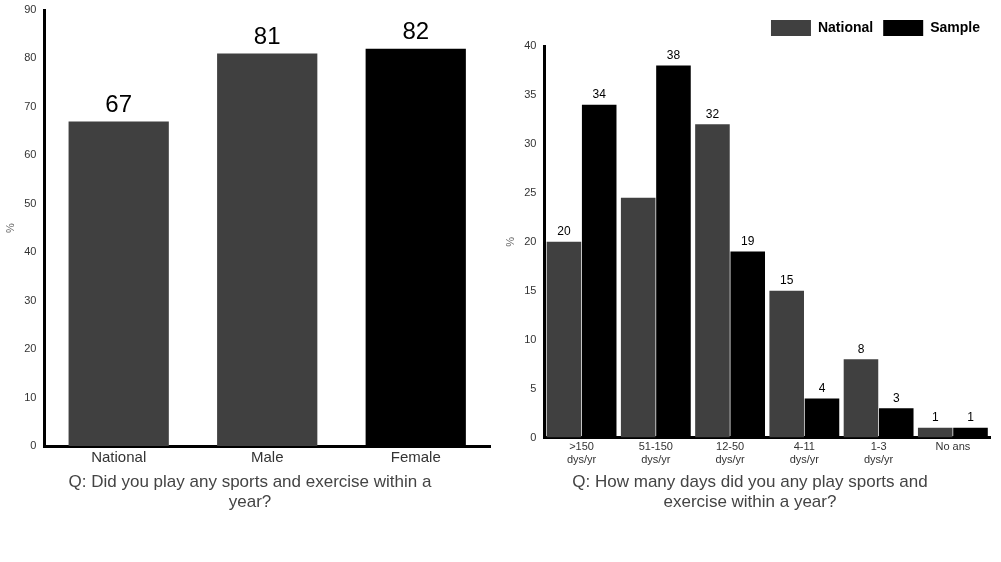  What do you see at coordinates (804, 453) in the screenshot?
I see `x-tick-label: 4-11 dys/yr` at bounding box center [804, 453].